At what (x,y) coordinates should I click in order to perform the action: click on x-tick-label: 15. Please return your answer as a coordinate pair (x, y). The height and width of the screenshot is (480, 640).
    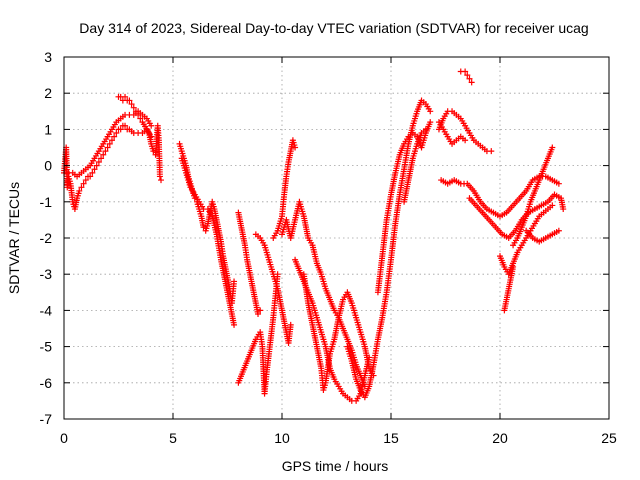
    Looking at the image, I should click on (391, 438).